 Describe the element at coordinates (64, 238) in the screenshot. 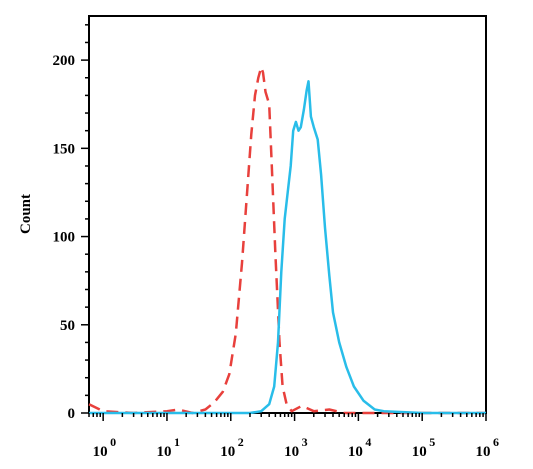

I see `y-tick-label: 100` at that location.